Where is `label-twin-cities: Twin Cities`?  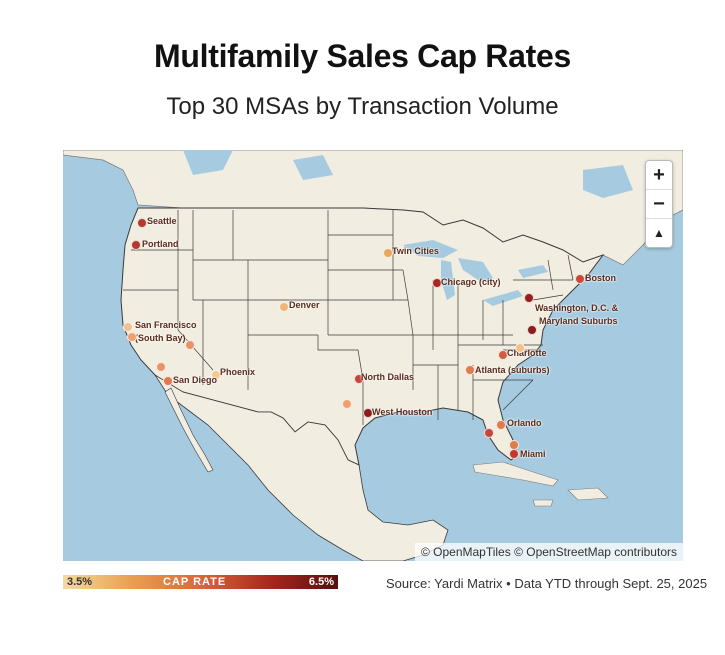
label-twin-cities: Twin Cities is located at coordinates (415, 251).